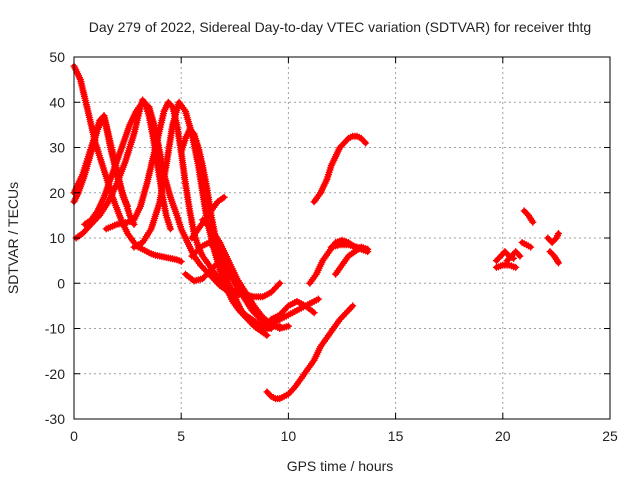 Image resolution: width=640 pixels, height=480 pixels. Describe the element at coordinates (61, 283) in the screenshot. I see `y-tick-label: 0` at that location.